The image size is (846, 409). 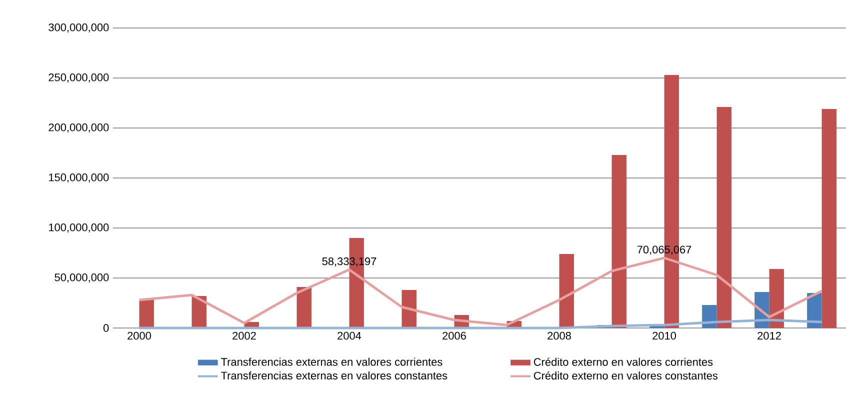 What do you see at coordinates (664, 336) in the screenshot?
I see `x-tick-label: 2010` at bounding box center [664, 336].